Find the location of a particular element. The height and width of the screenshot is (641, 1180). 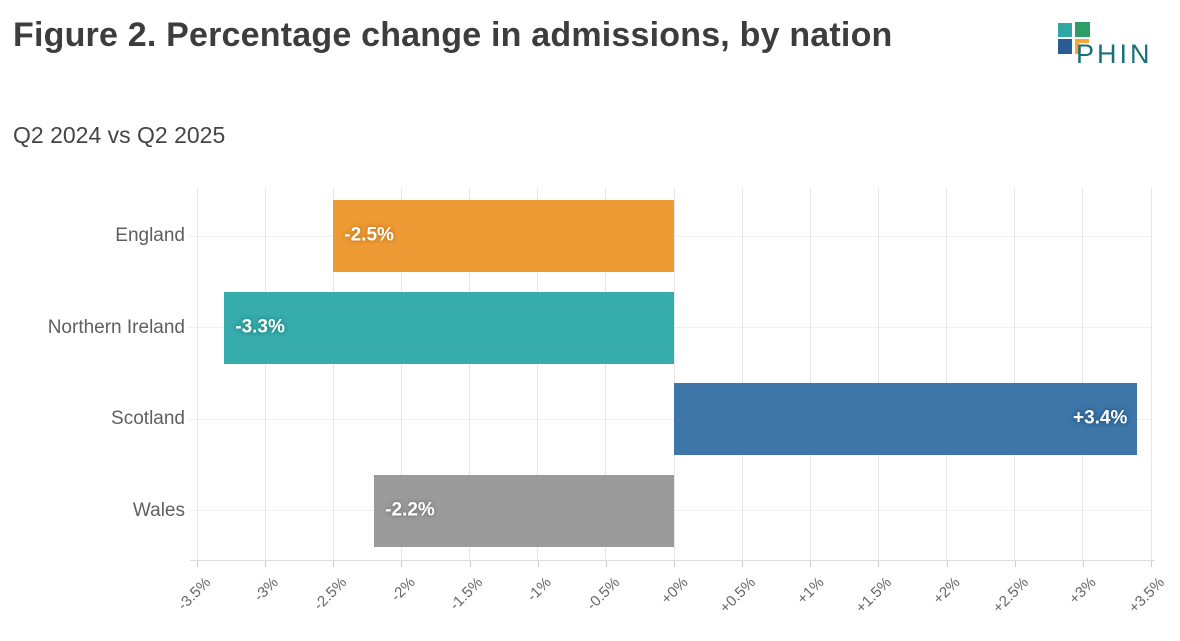

bar-wales is located at coordinates (524, 510).